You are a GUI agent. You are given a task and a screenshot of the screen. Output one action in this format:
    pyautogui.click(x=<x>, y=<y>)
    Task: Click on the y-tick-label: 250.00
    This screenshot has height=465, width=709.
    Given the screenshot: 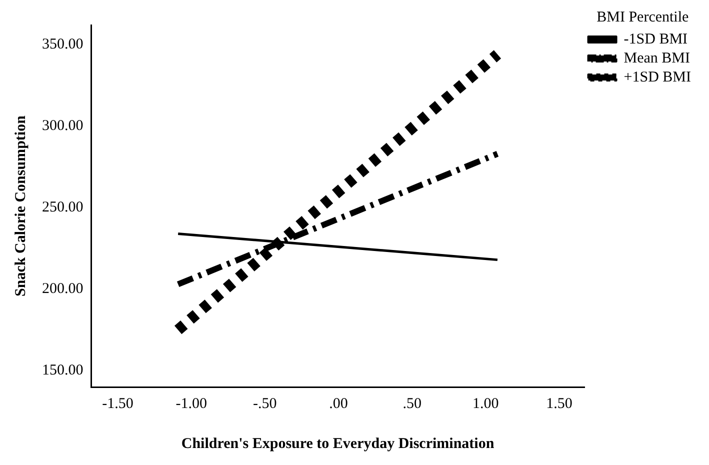 What is the action you would take?
    pyautogui.click(x=63, y=208)
    